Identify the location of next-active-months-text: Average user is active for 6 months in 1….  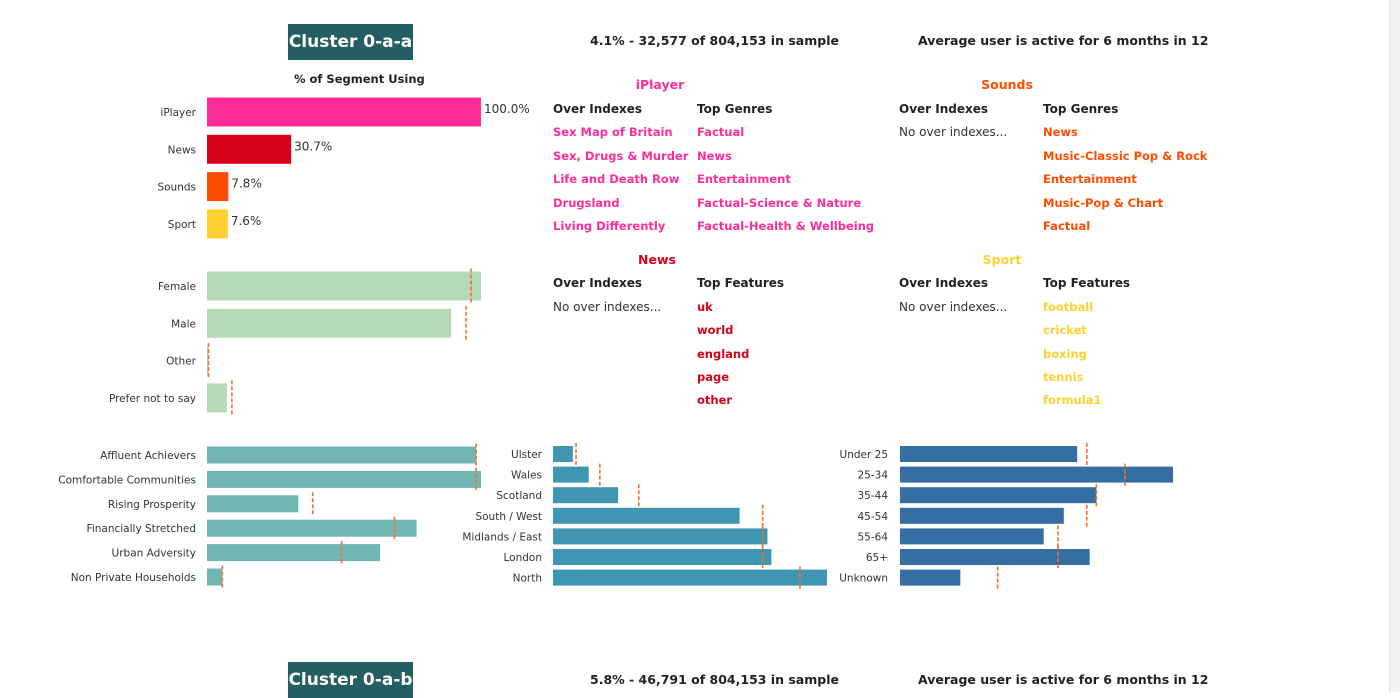
(1063, 679).